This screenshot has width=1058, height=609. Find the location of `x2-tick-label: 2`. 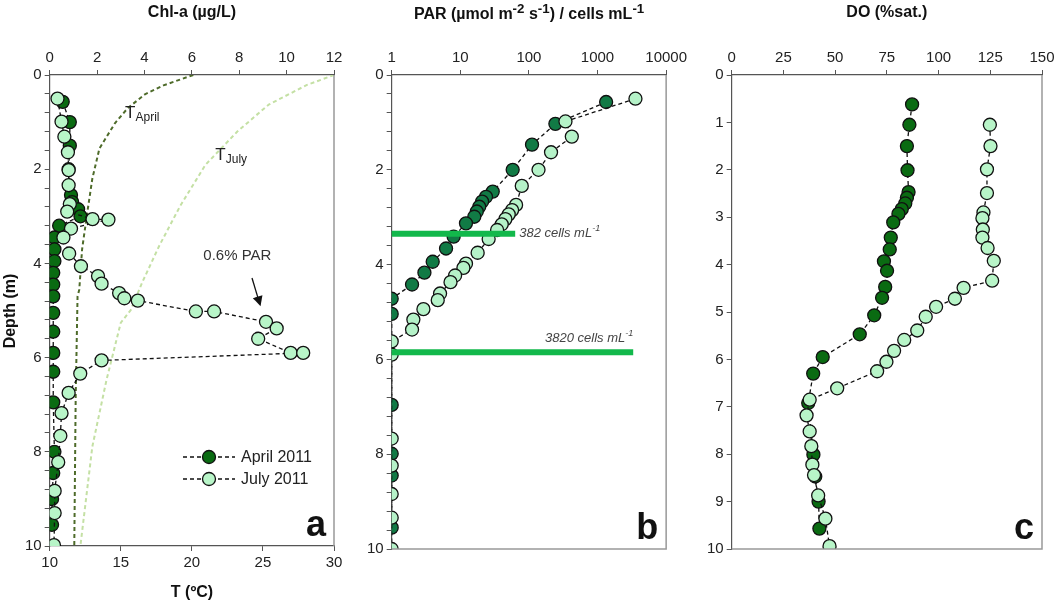

x2-tick-label: 2 is located at coordinates (97, 57).